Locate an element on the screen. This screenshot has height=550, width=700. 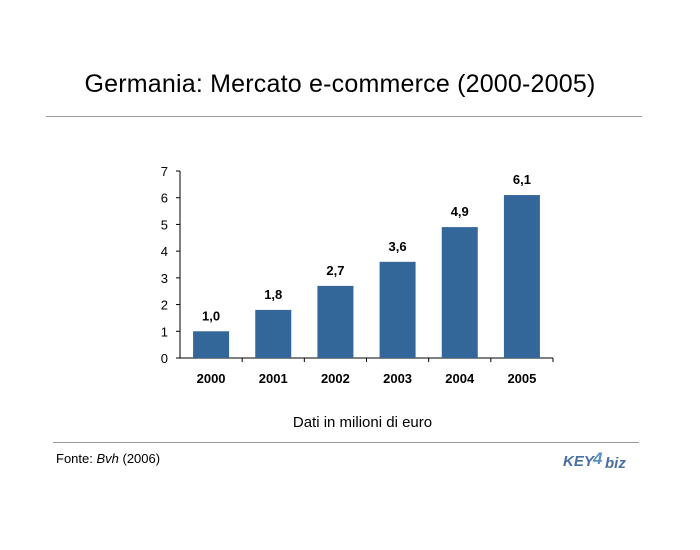
logo-text-digit: 4 is located at coordinates (597, 458).